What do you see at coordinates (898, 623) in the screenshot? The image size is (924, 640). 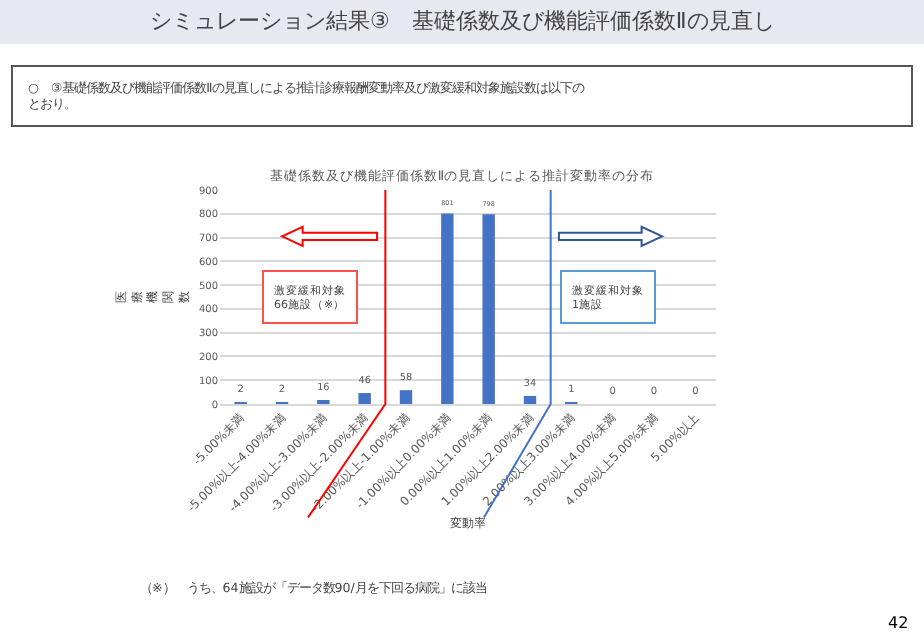 I see `text: 42` at bounding box center [898, 623].